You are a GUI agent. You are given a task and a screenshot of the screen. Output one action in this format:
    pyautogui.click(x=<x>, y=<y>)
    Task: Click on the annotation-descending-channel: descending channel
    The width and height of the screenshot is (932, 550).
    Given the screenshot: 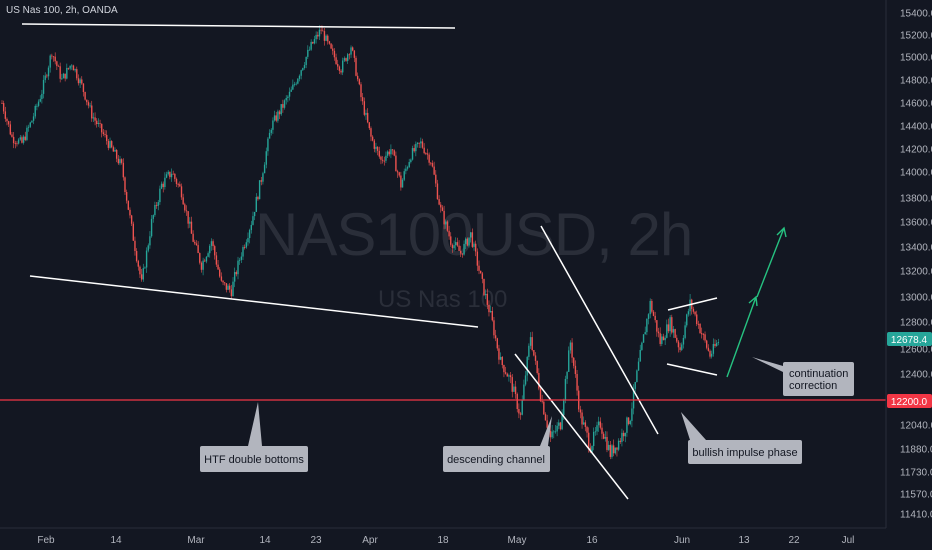 What is the action you would take?
    pyautogui.click(x=497, y=444)
    